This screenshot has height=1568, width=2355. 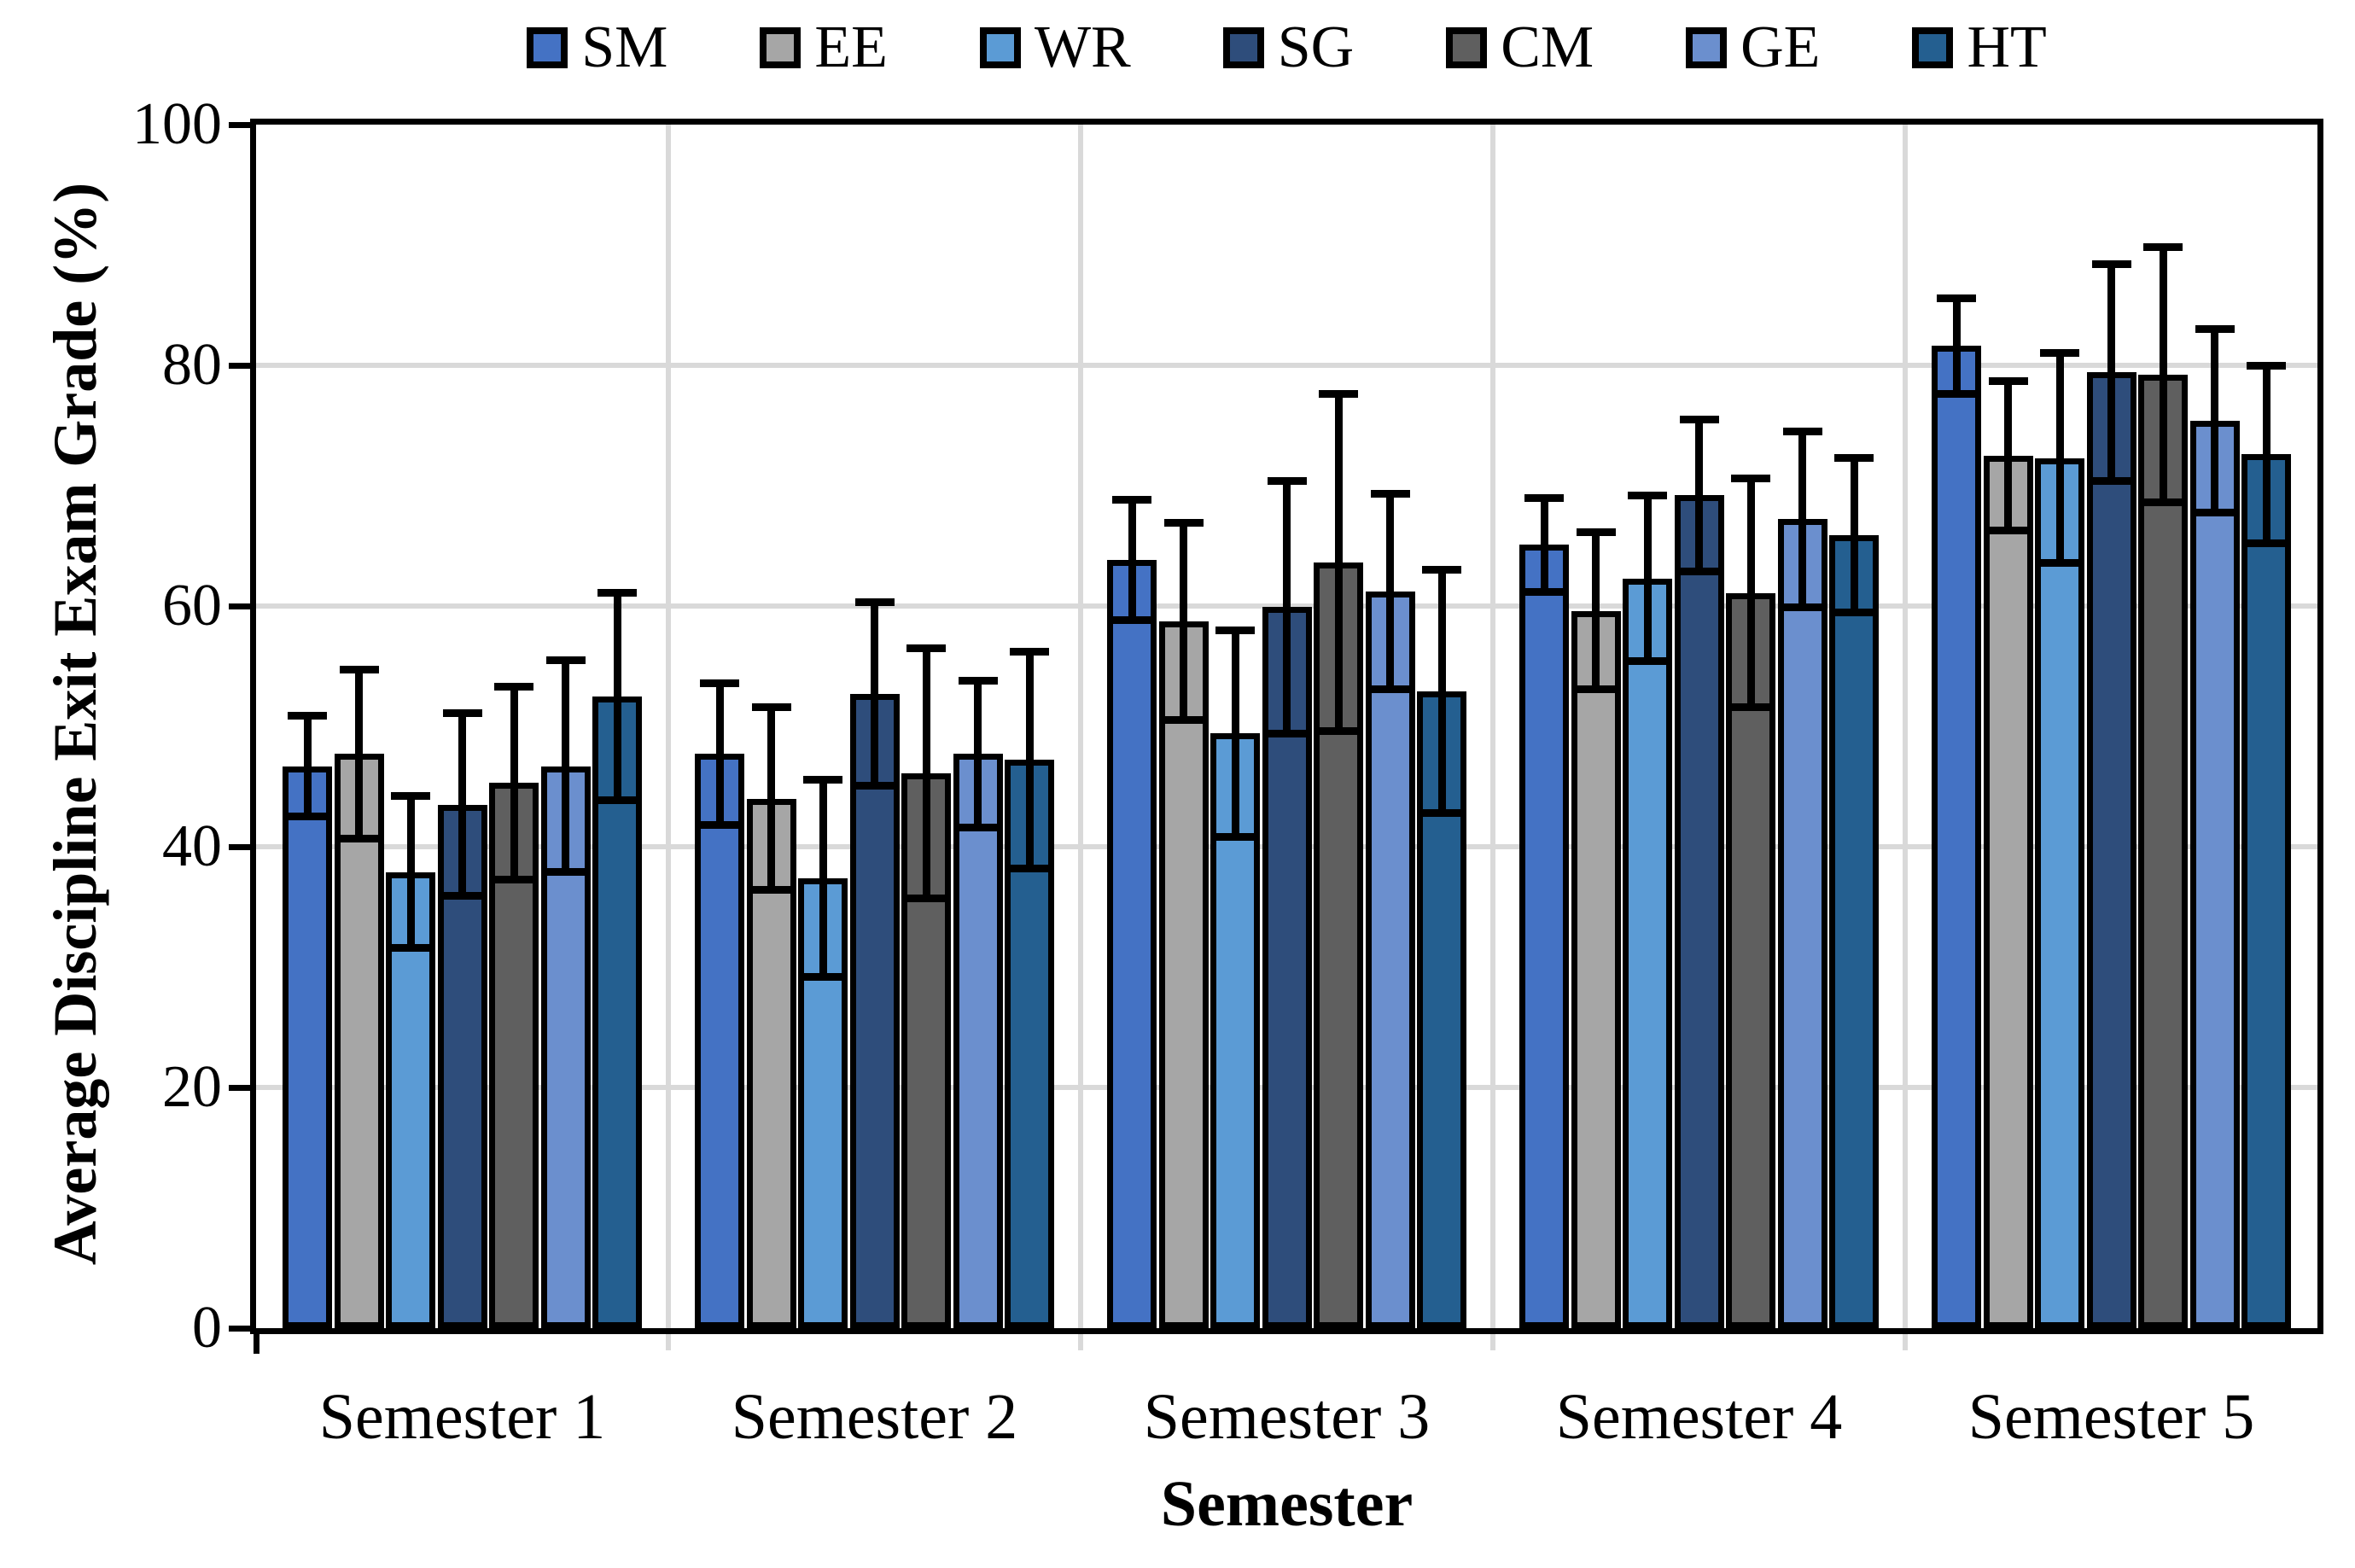 What do you see at coordinates (192, 1087) in the screenshot?
I see `y-tick-label: 20` at bounding box center [192, 1087].